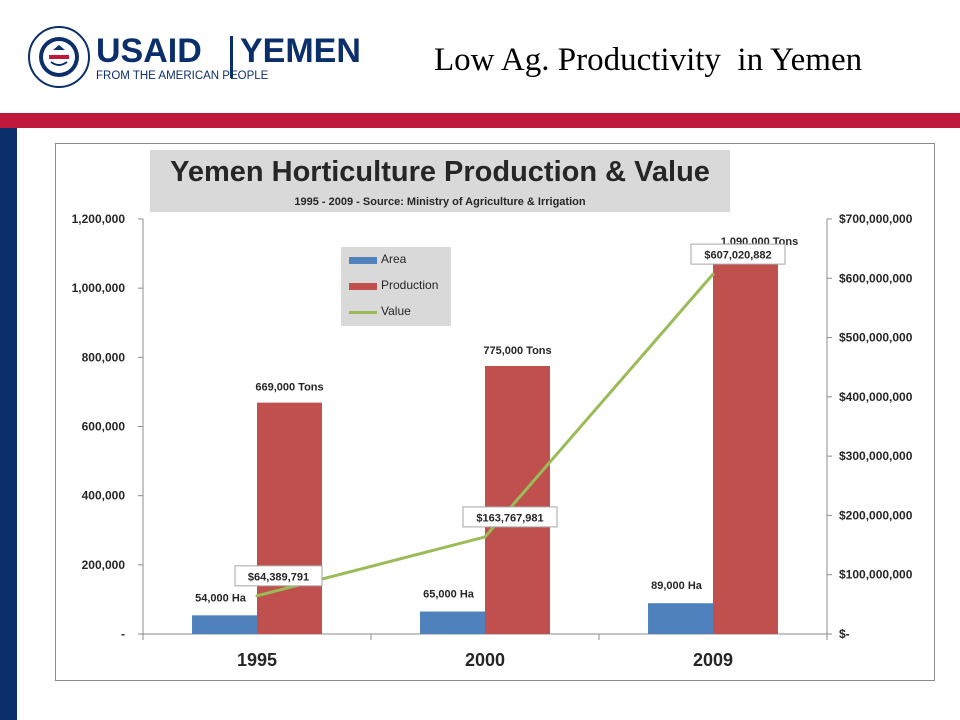 The width and height of the screenshot is (960, 720). Describe the element at coordinates (104, 427) in the screenshot. I see `y-left-tick-label: 600,000` at that location.